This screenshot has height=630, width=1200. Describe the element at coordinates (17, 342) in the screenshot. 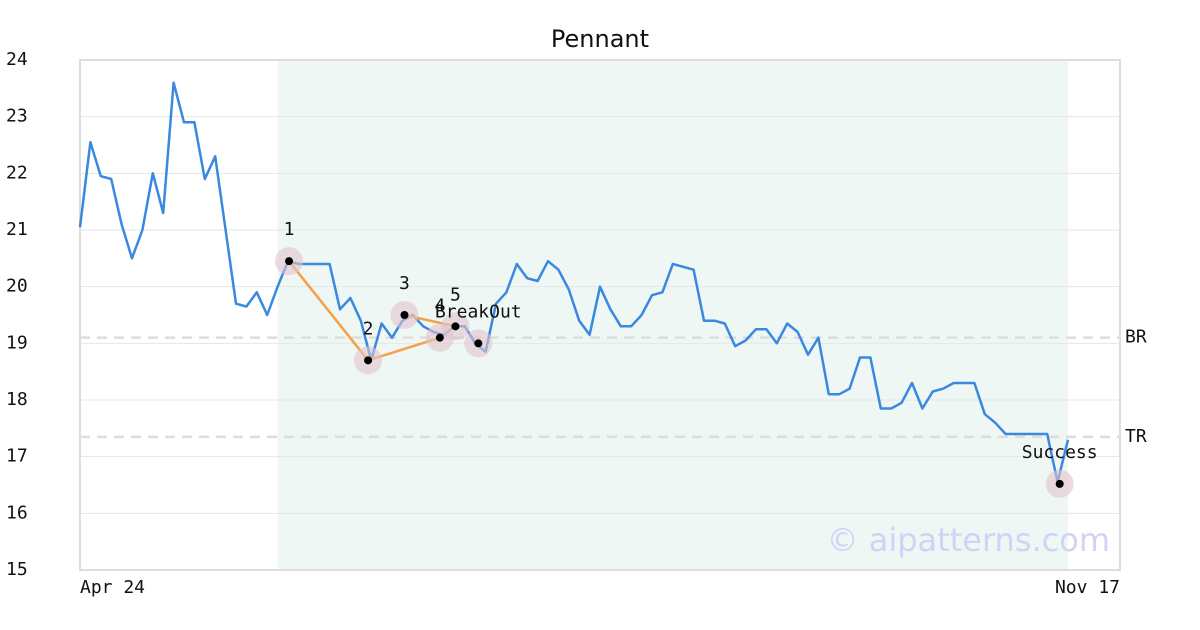

I see `y-tick-label: 19` at that location.